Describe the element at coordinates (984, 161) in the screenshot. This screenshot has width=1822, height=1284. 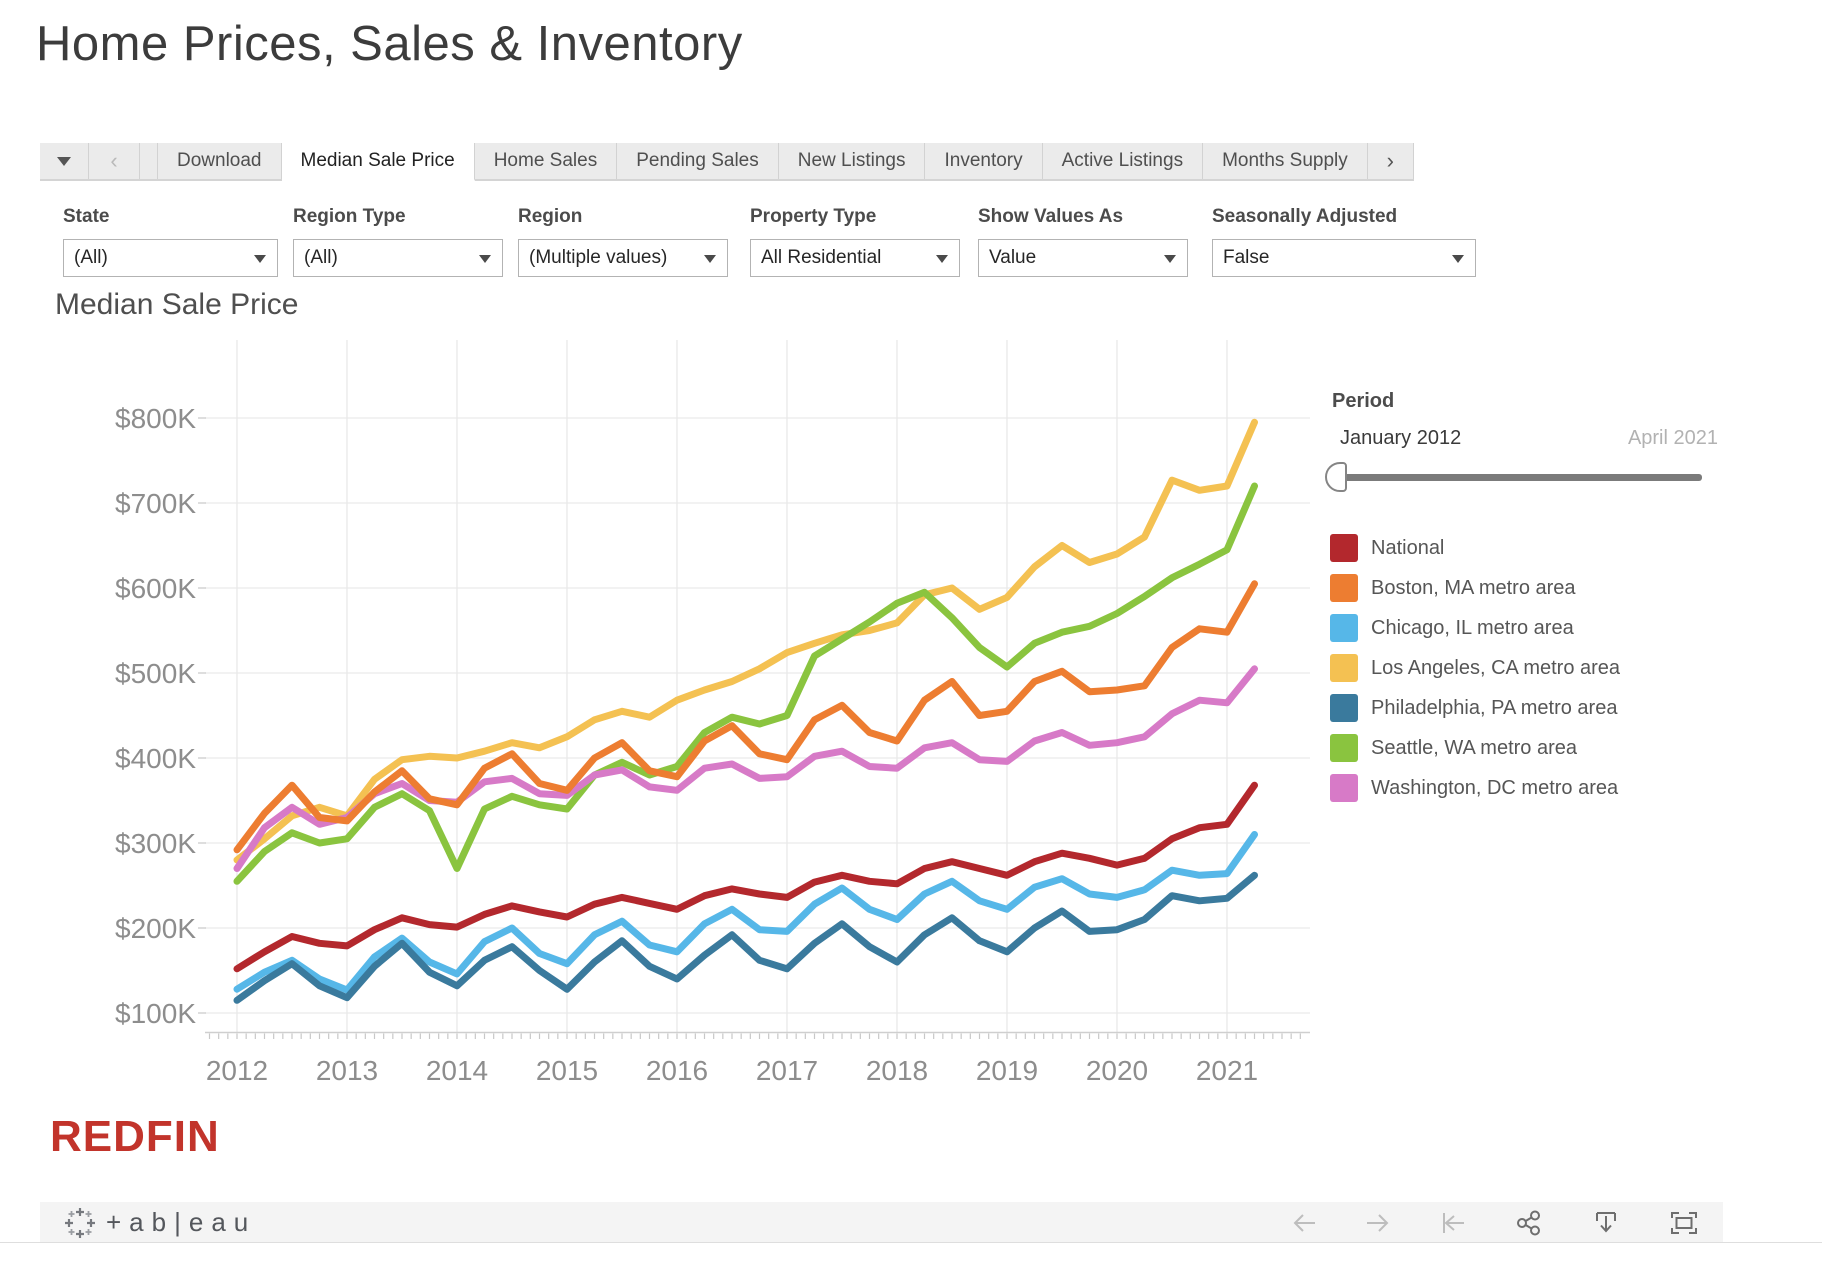
I see `tab-inventory: Inventory` at that location.